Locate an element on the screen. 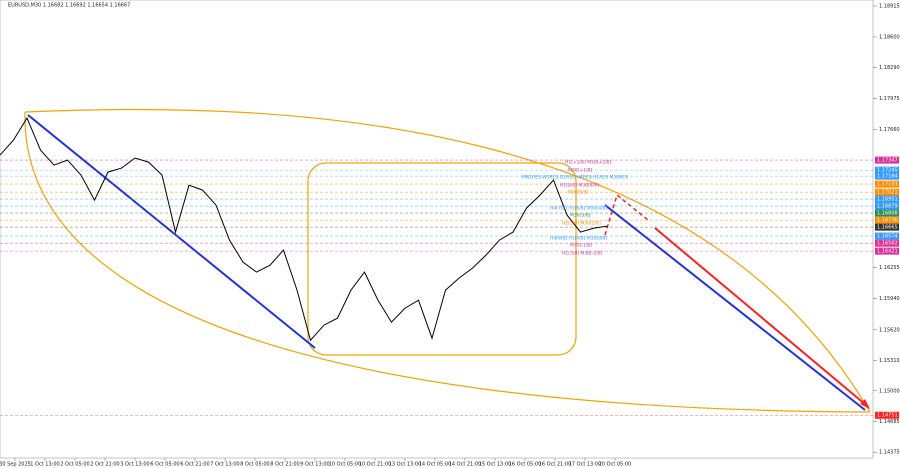 The height and width of the screenshot is (468, 900). y-tick-label: 1.18600 is located at coordinates (889, 37).